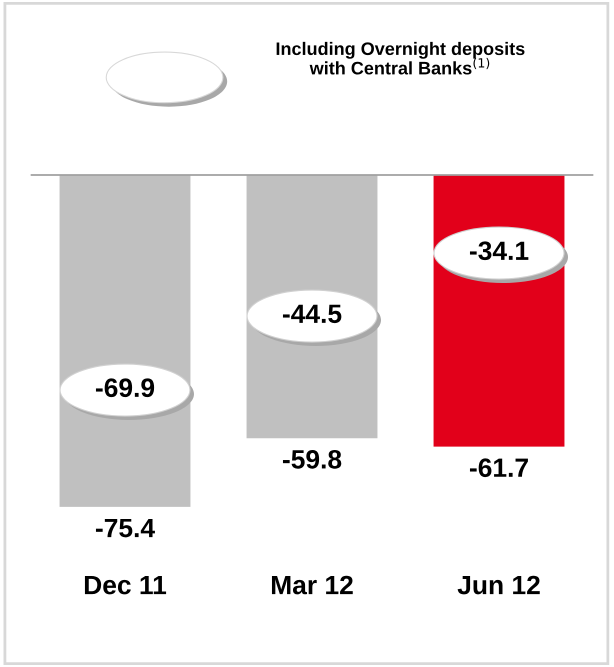  Describe the element at coordinates (400, 58) in the screenshot. I see `text: Including Overnight deposits with Central Banks$^{(1)}$` at that location.